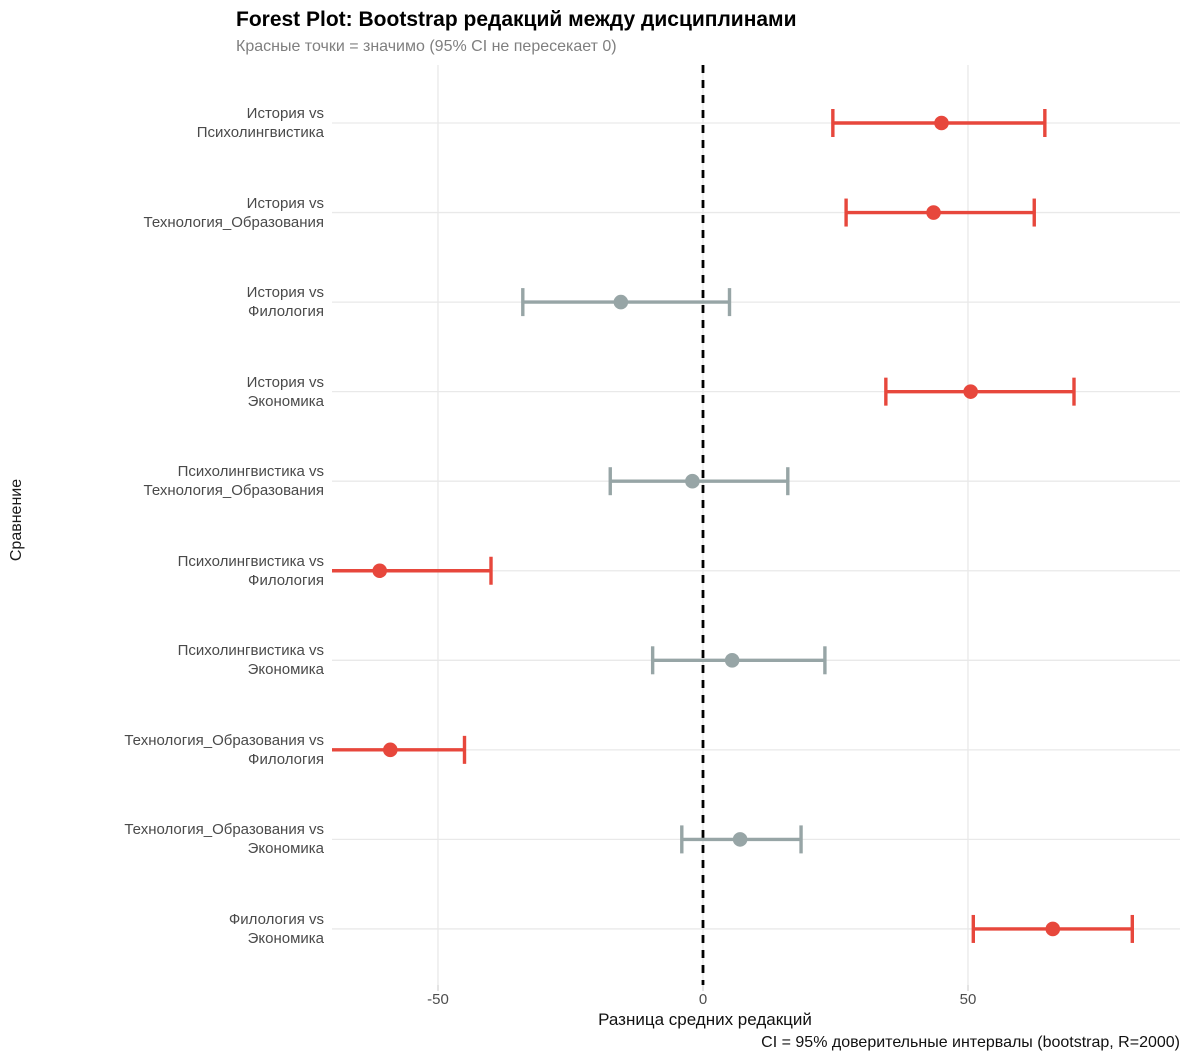  Describe the element at coordinates (224, 839) in the screenshot. I see `y-axis-label: Технология_Образования vs Экономика` at that location.